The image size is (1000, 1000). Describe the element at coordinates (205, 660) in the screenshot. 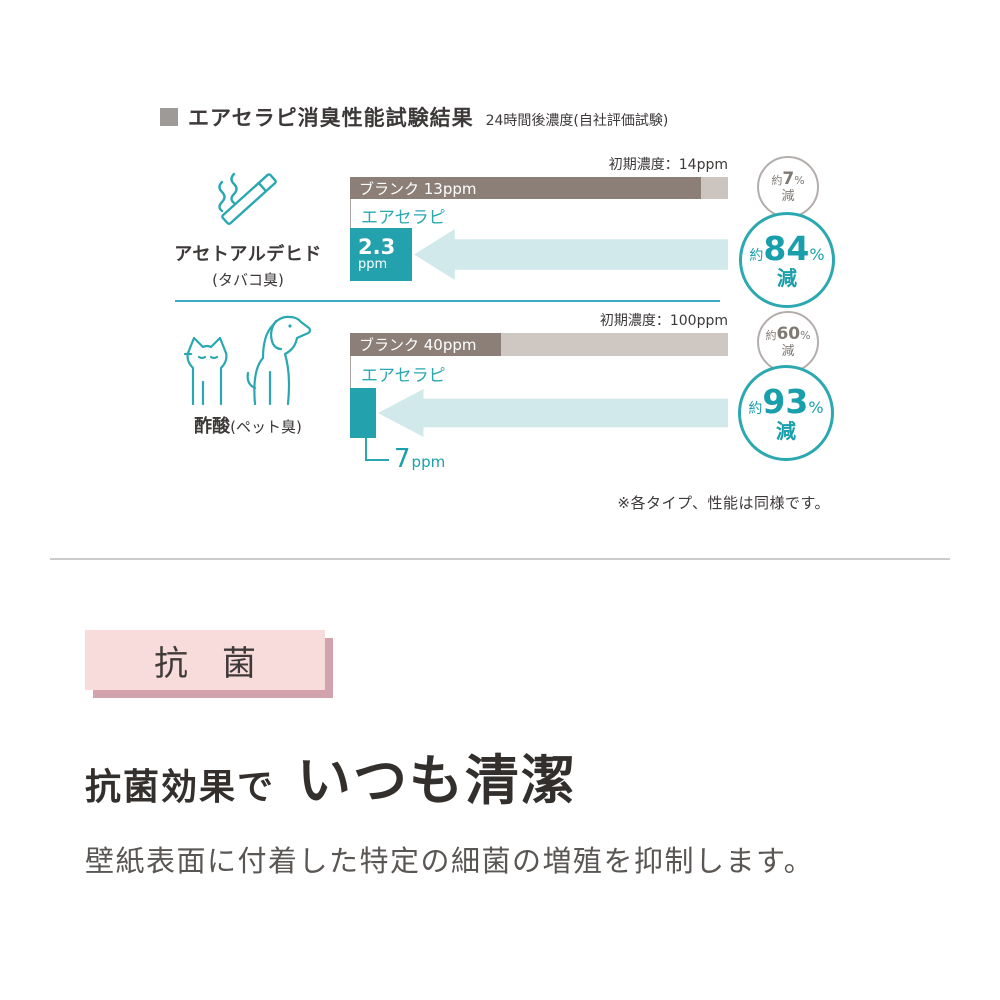

I see `antibacterial-badge: 抗 菌` at that location.